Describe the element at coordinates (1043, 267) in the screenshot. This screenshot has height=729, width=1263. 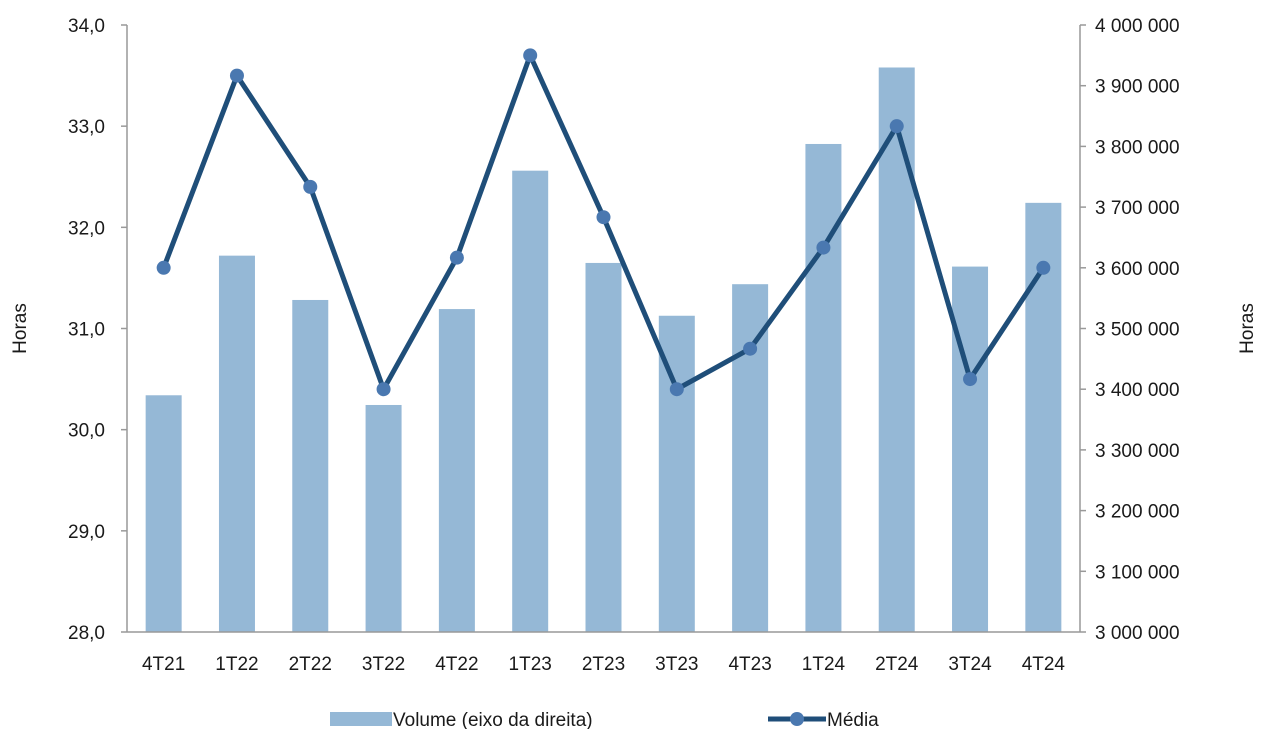
I see `media-point-4T24` at that location.